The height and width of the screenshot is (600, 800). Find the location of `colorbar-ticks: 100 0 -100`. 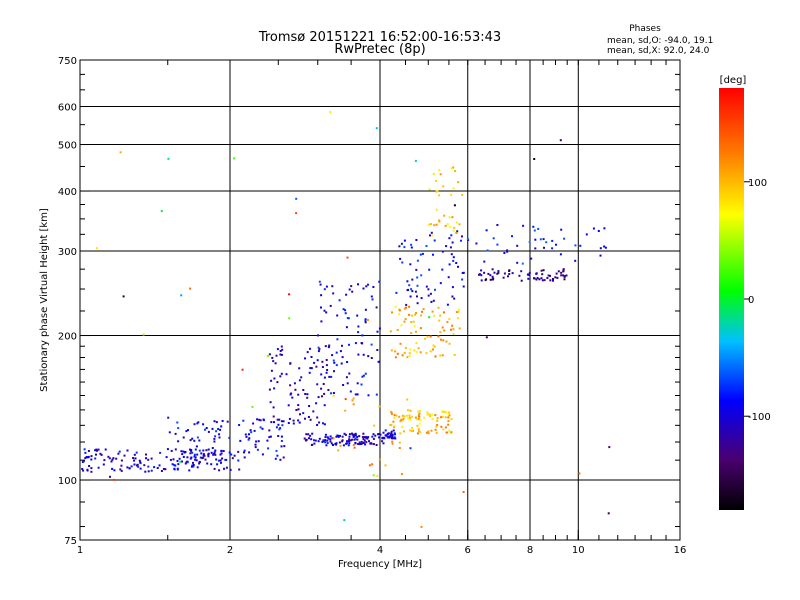

colorbar-ticks: 100 0 -100 is located at coordinates (757, 300).